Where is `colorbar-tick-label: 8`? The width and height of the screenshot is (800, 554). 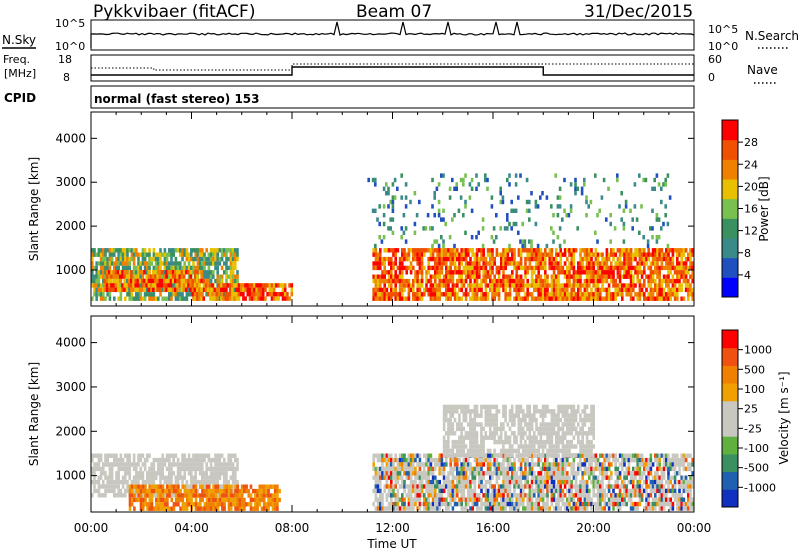
colorbar-tick-label: 8 is located at coordinates (747, 253).